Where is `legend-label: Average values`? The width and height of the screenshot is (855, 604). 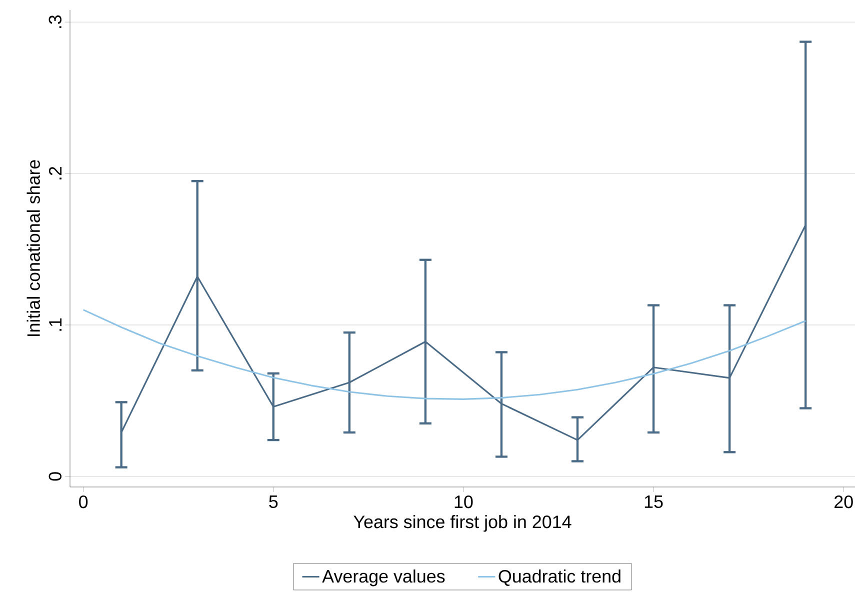
legend-label: Average values is located at coordinates (383, 577).